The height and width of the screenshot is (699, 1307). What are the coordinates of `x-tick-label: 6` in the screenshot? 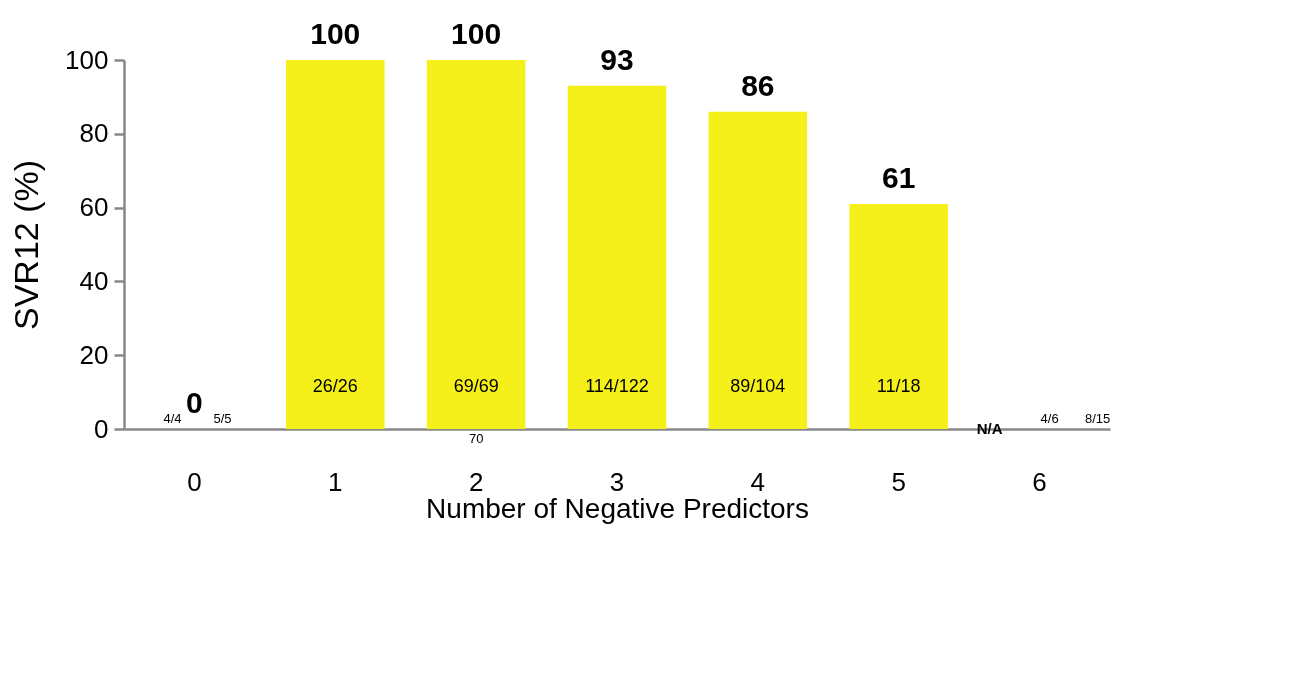 It's located at (1039, 481).